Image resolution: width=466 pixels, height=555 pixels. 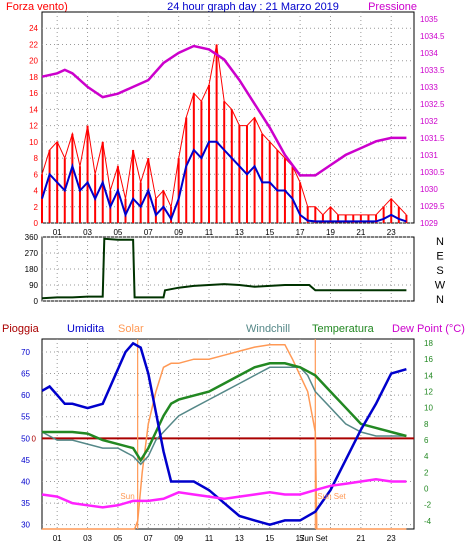 What do you see at coordinates (439, 271) in the screenshot?
I see `compass-label: S` at bounding box center [439, 271].